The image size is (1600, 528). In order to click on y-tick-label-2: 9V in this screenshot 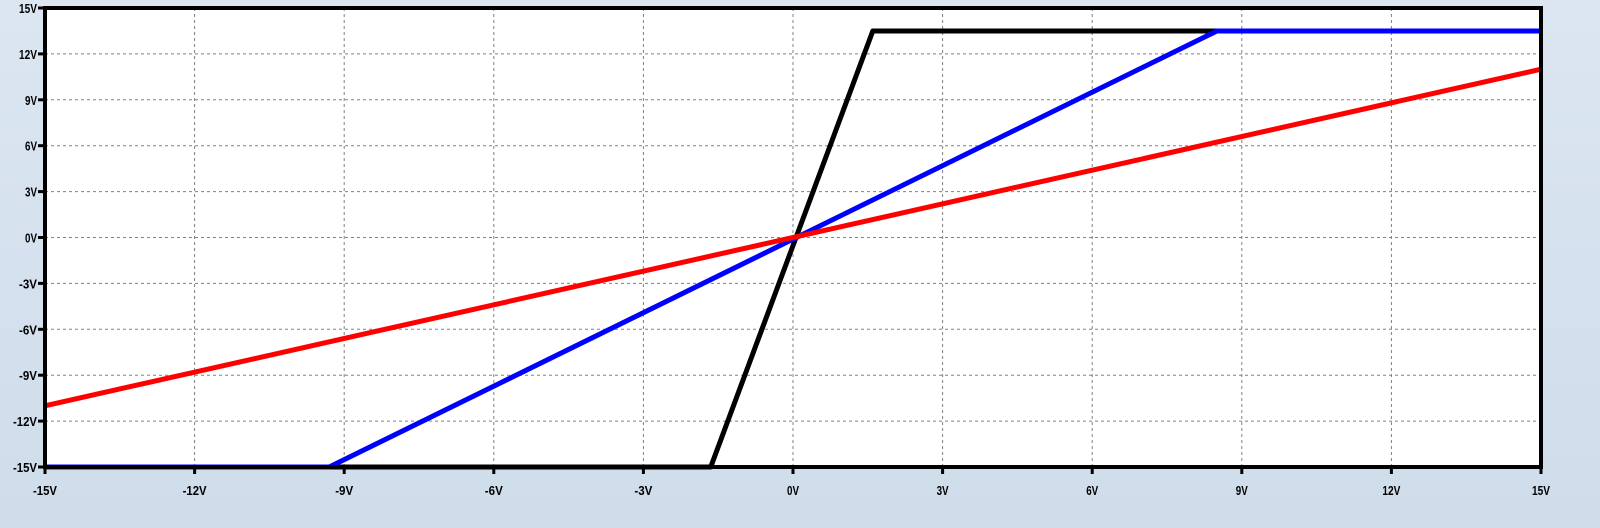, I will do `click(31, 100)`.